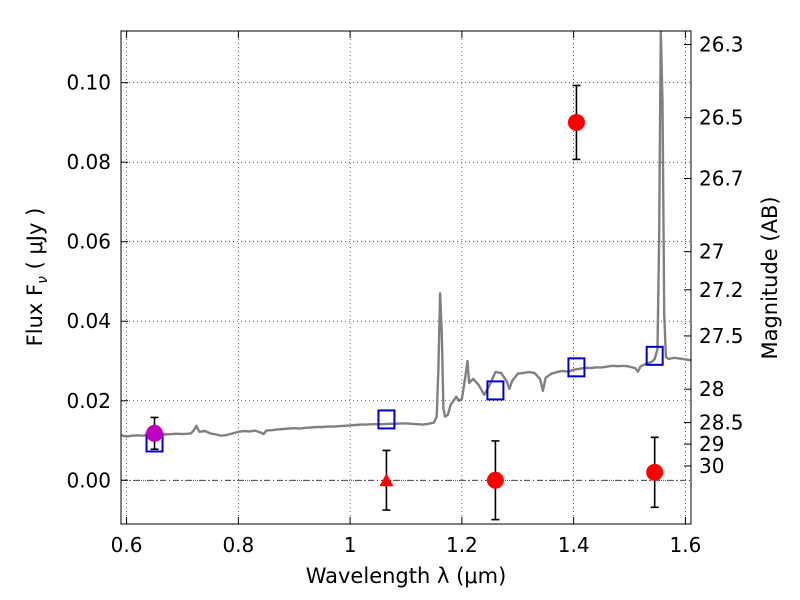 This screenshot has height=600, width=800. Describe the element at coordinates (721, 118) in the screenshot. I see `magnitude-tick-label: 26.5` at that location.